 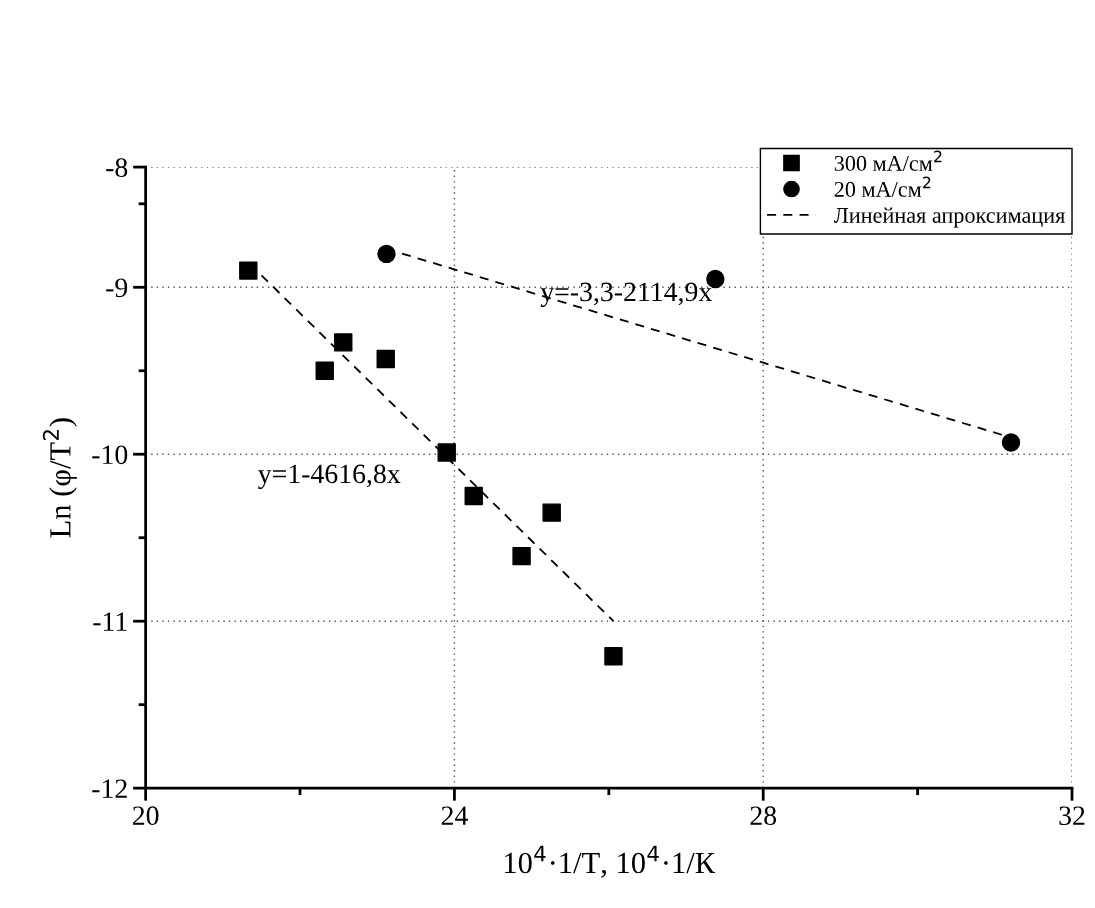 I want to click on y-tick-label: -10, so click(x=110, y=455).